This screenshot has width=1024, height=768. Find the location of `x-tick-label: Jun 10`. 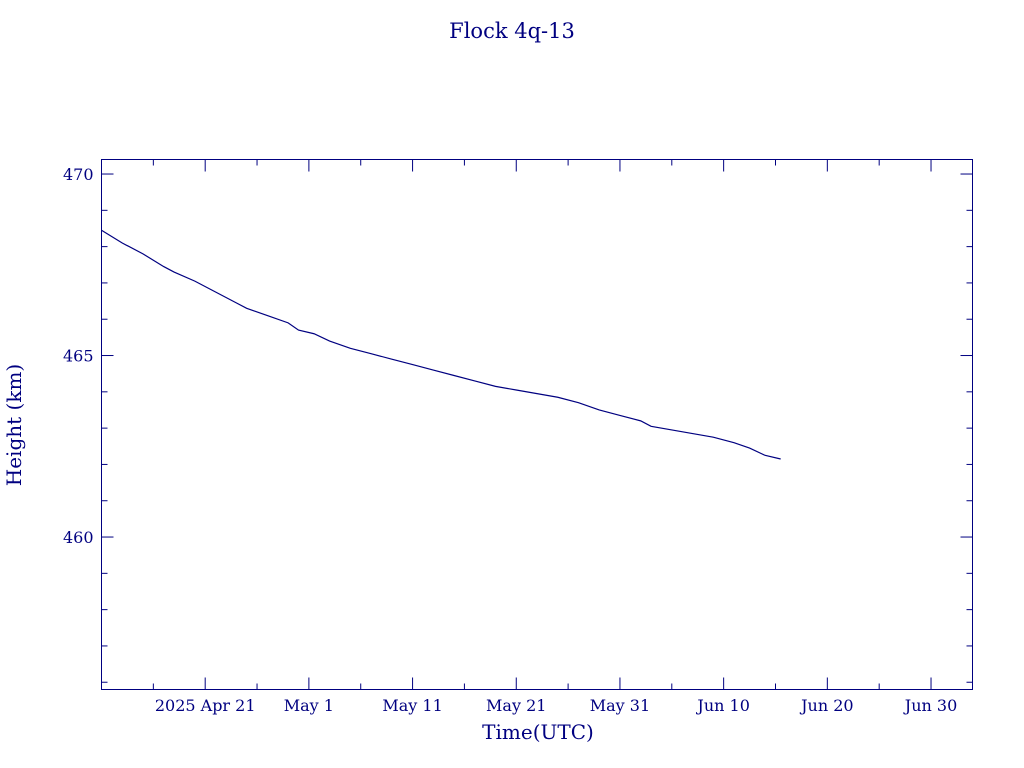

x-tick-label: Jun 10 is located at coordinates (722, 705).